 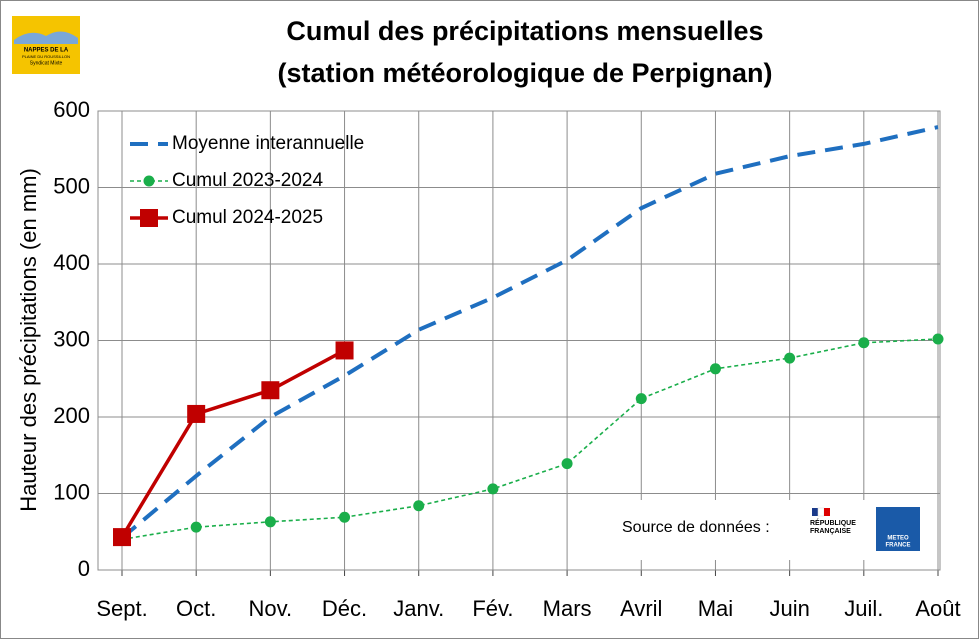 What do you see at coordinates (247, 217) in the screenshot?
I see `legend-label: Cumul 2024-2025` at bounding box center [247, 217].